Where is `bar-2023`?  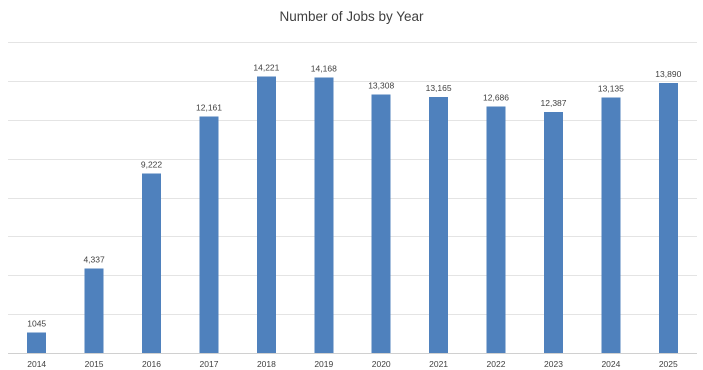
bar-2023 is located at coordinates (553, 232).